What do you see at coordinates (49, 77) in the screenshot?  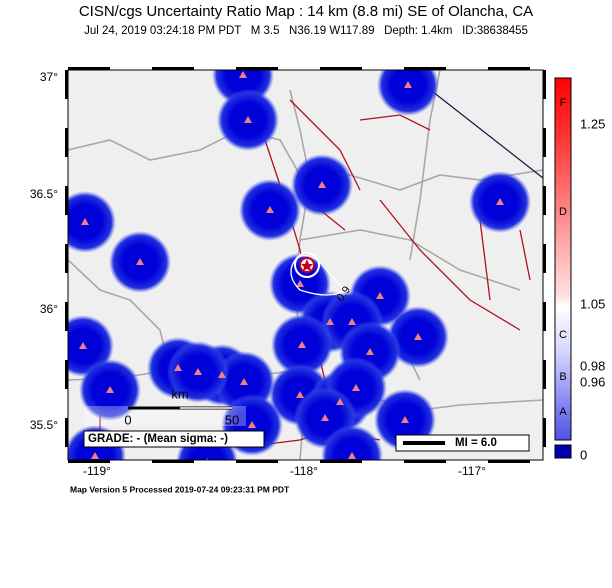 I see `lat-label: 37°` at bounding box center [49, 77].